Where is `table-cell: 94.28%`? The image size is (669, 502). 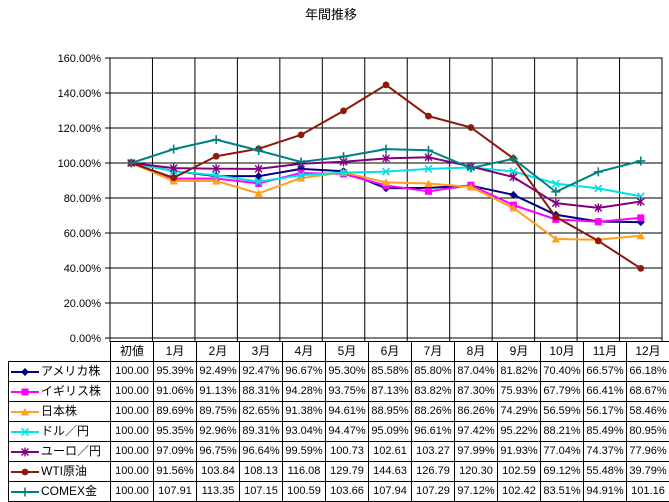 table-cell: 94.28% is located at coordinates (304, 391).